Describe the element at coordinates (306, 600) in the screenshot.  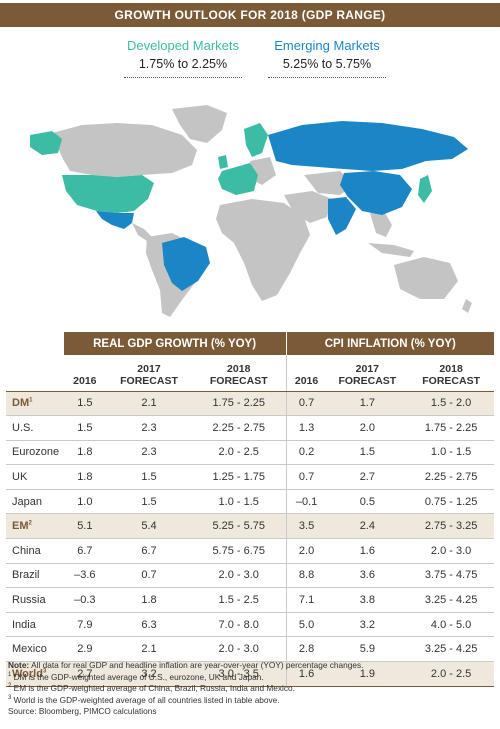
I see `table-cell: 7.1` at that location.